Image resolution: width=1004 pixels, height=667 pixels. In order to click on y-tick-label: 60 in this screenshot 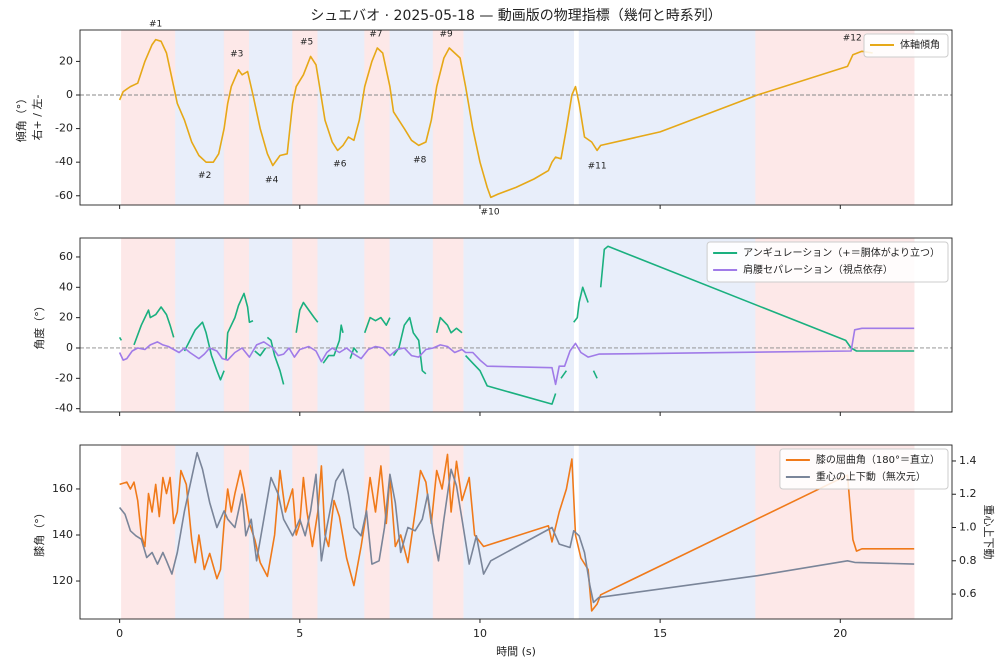, I will do `click(66, 256)`.